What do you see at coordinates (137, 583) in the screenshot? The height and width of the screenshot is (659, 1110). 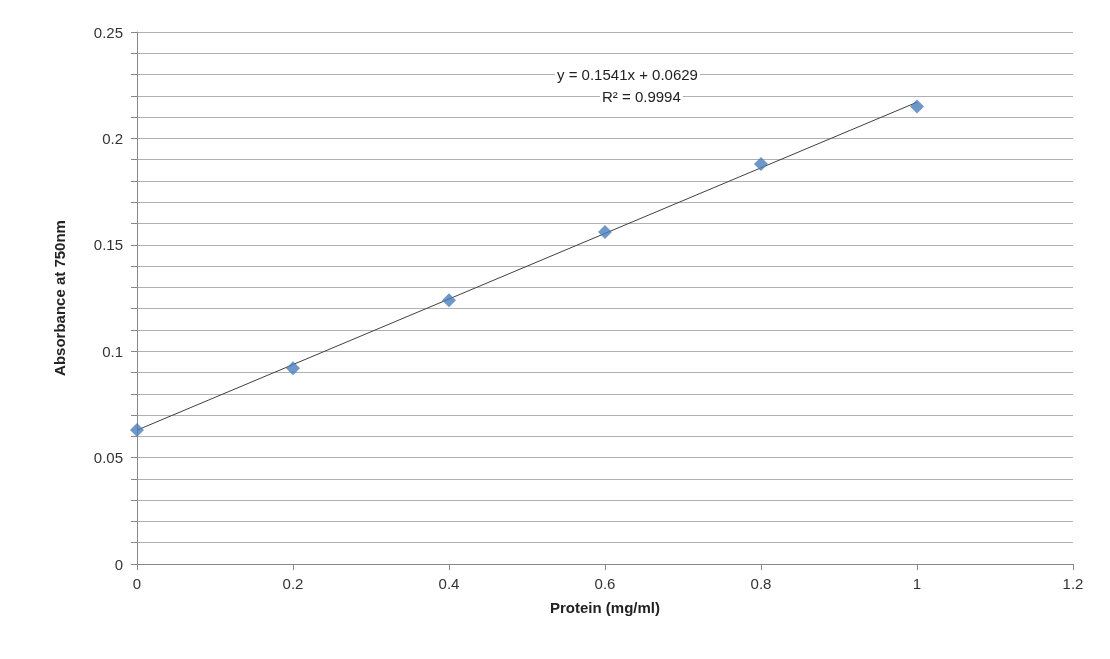 I see `x-tick-label: 0` at bounding box center [137, 583].